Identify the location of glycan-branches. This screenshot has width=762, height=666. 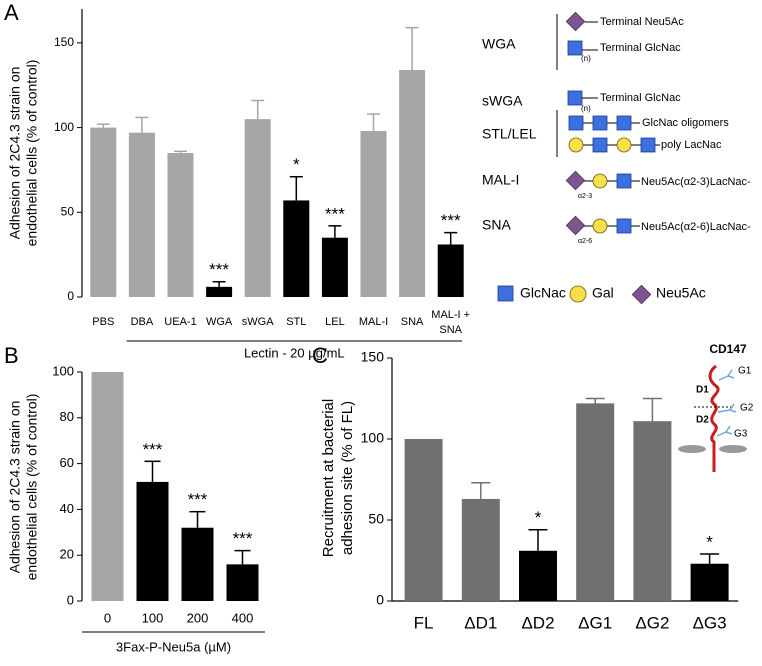
(726, 403).